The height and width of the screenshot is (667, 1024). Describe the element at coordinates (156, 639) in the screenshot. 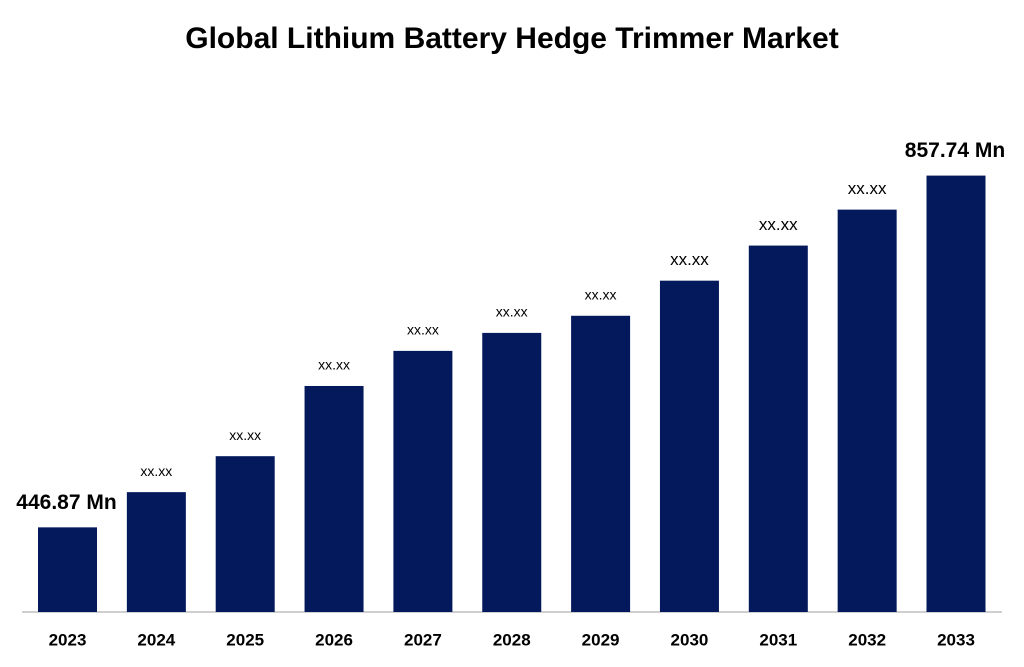

I see `x-tick-label: 2024` at that location.